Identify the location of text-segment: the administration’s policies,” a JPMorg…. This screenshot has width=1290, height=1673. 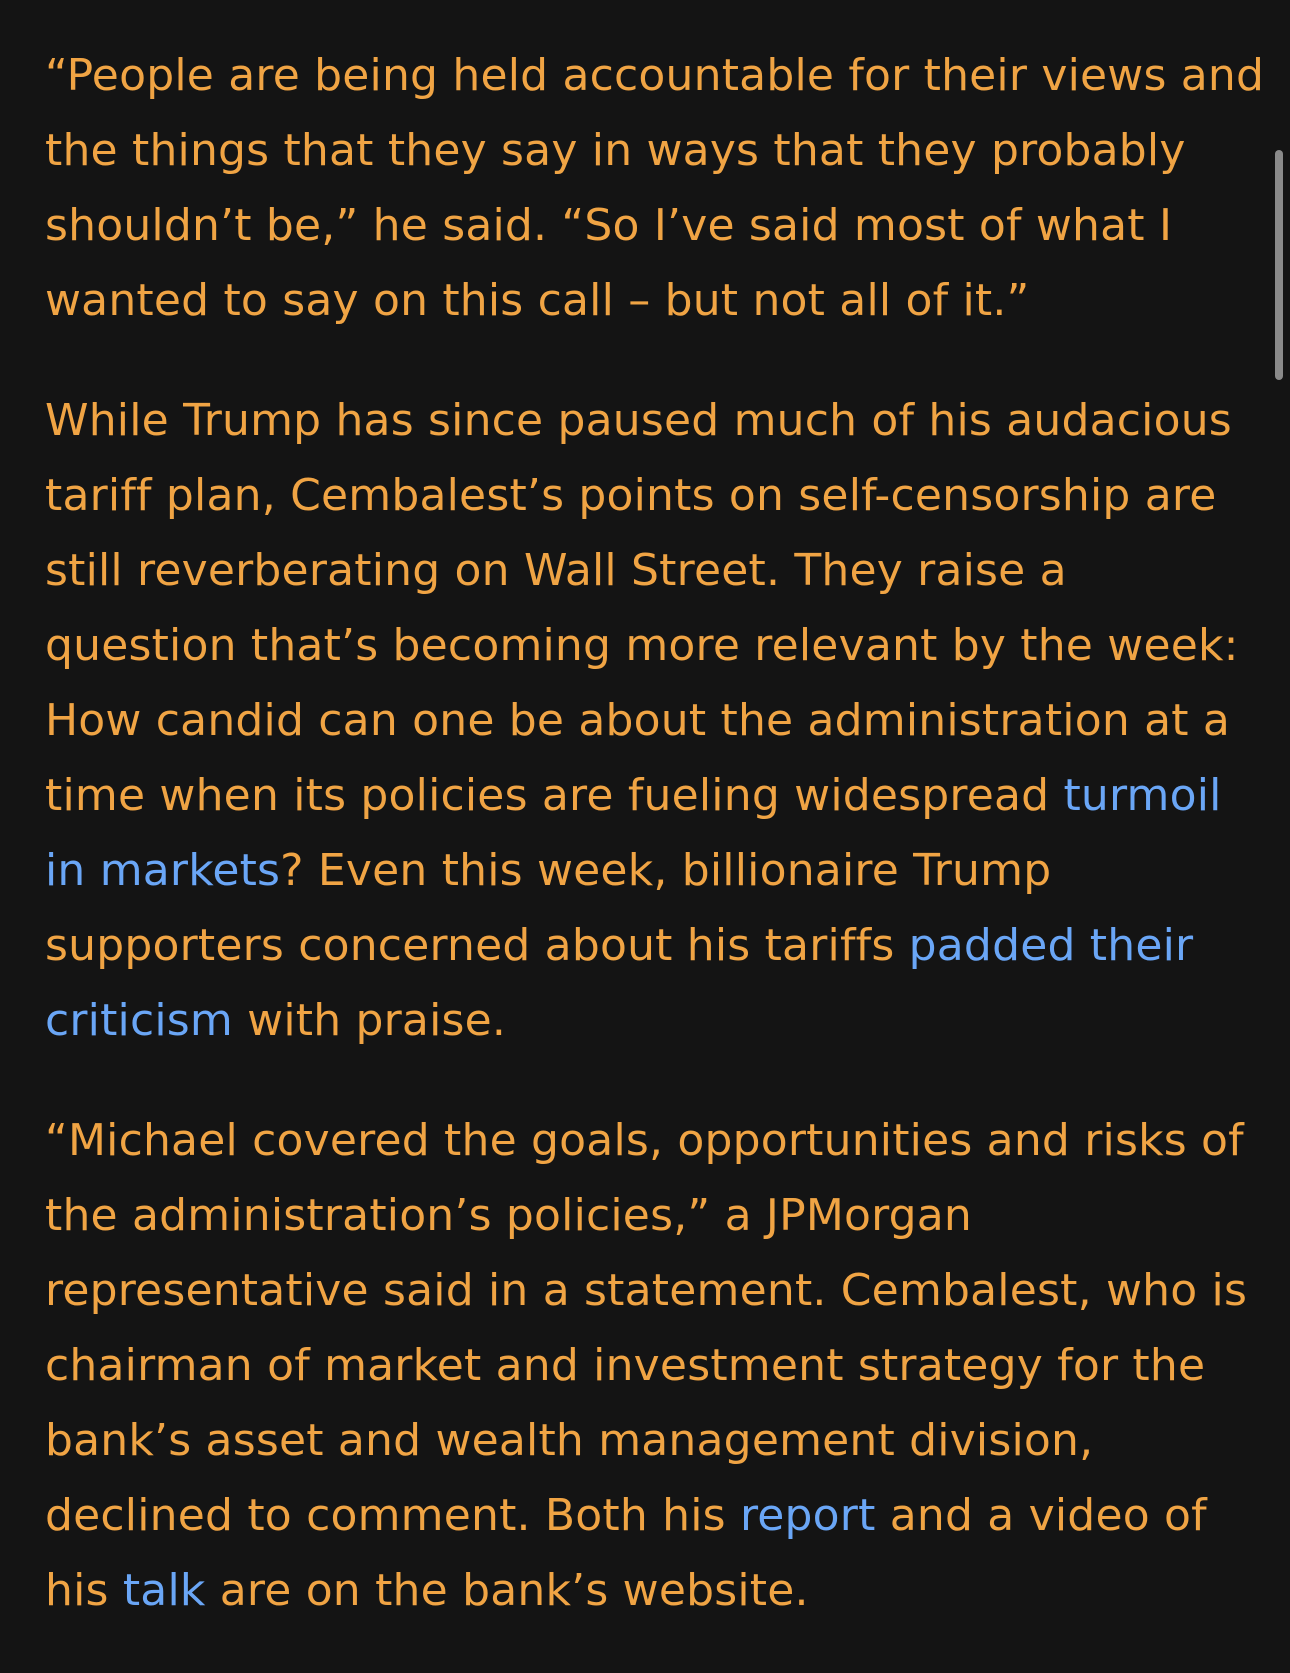
(509, 1215).